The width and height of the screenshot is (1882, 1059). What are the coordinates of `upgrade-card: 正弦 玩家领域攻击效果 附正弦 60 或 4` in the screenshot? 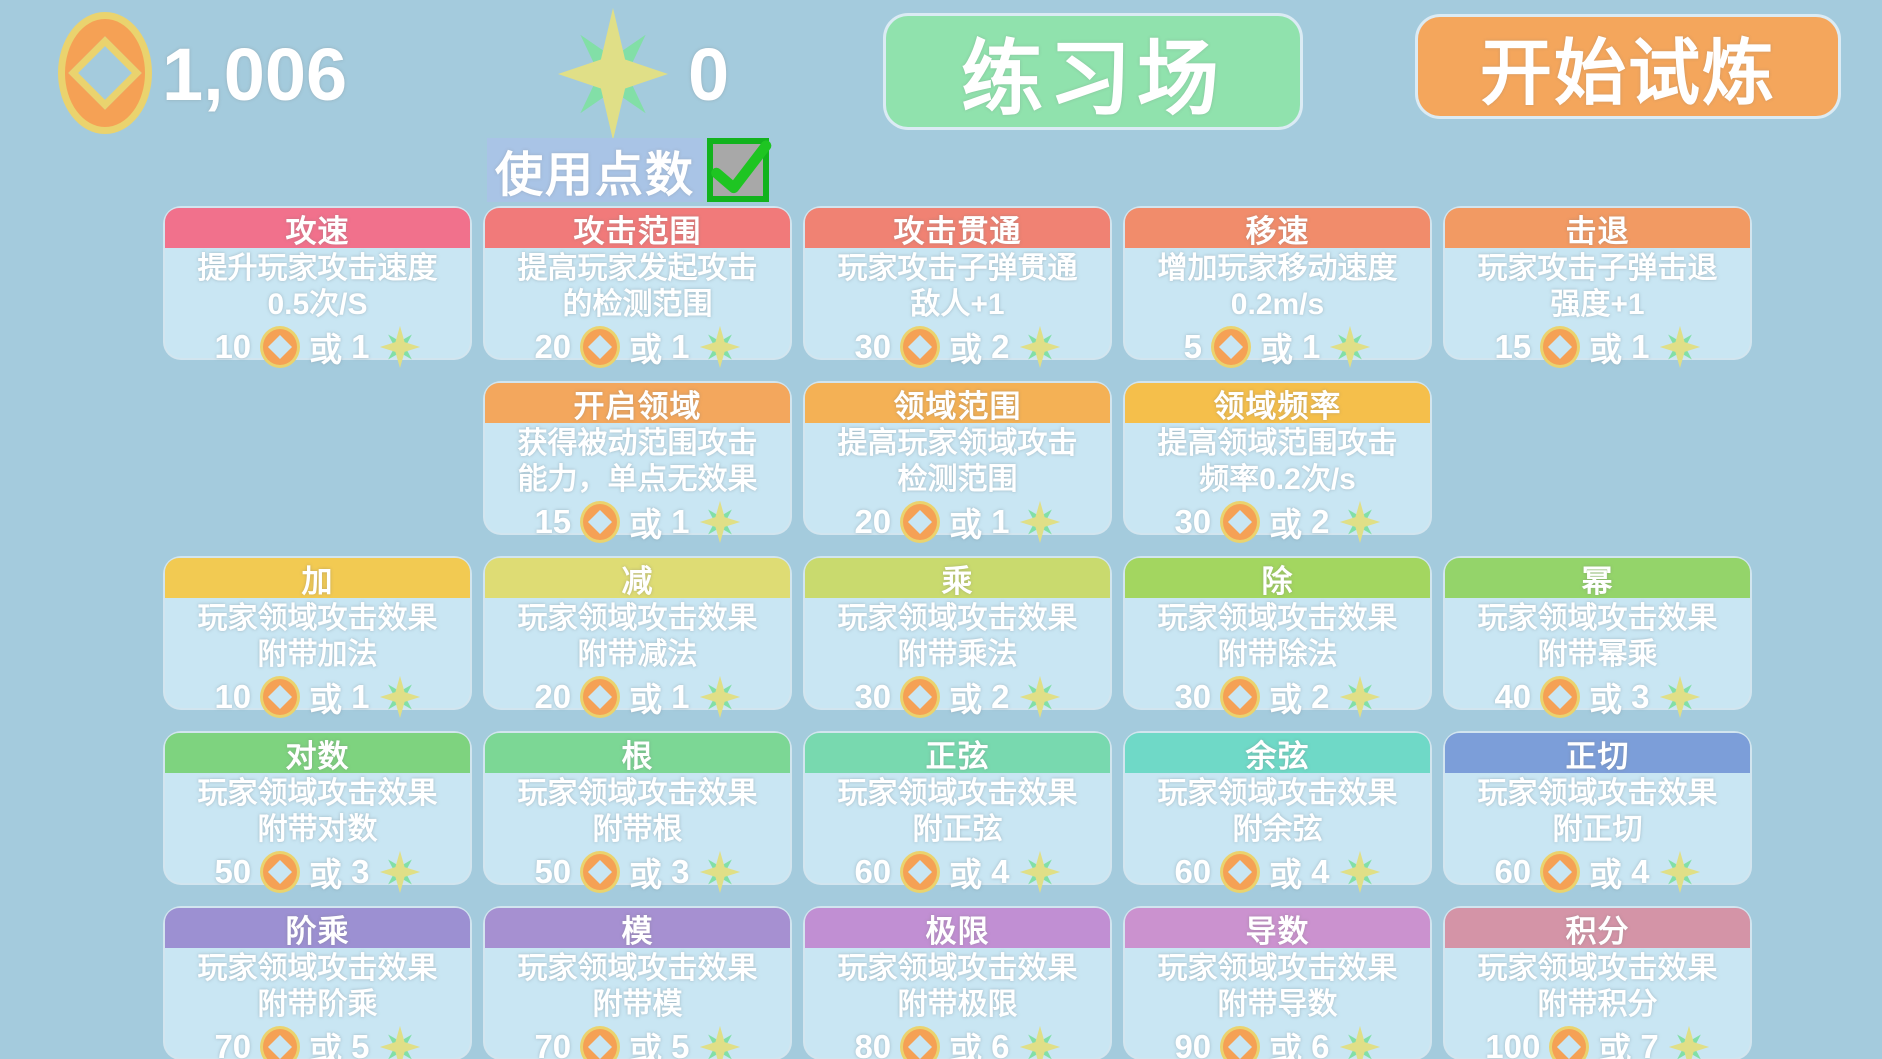 It's located at (957, 813).